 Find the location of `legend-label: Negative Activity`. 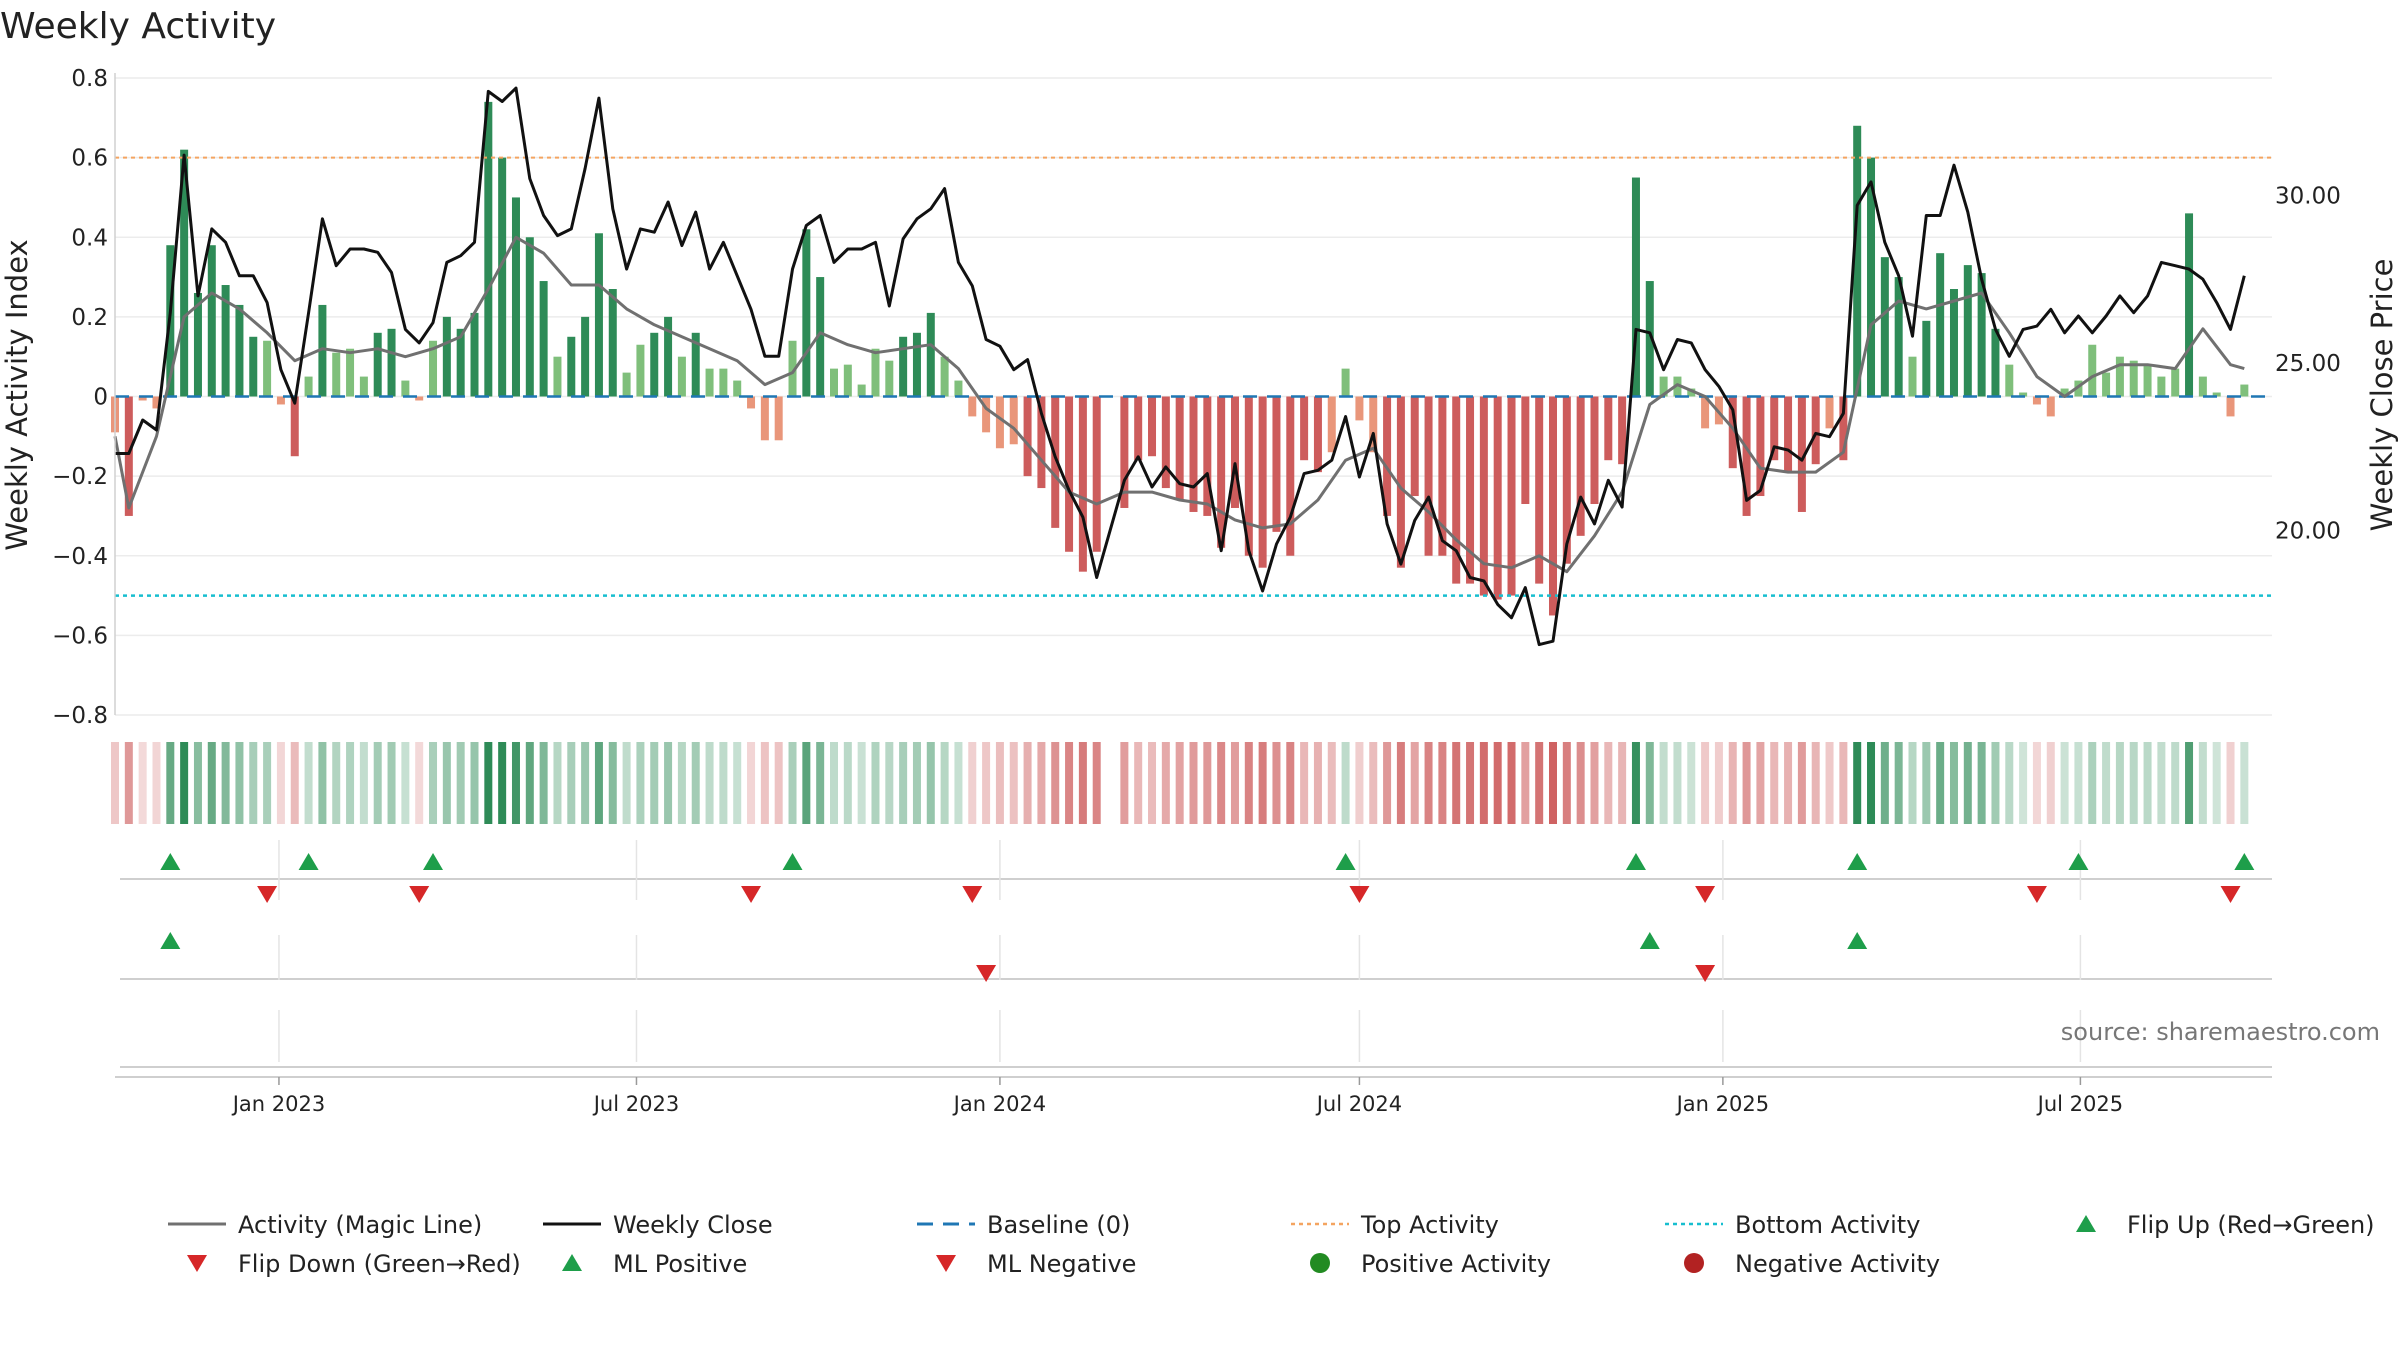

legend-label: Negative Activity is located at coordinates (1837, 1264).